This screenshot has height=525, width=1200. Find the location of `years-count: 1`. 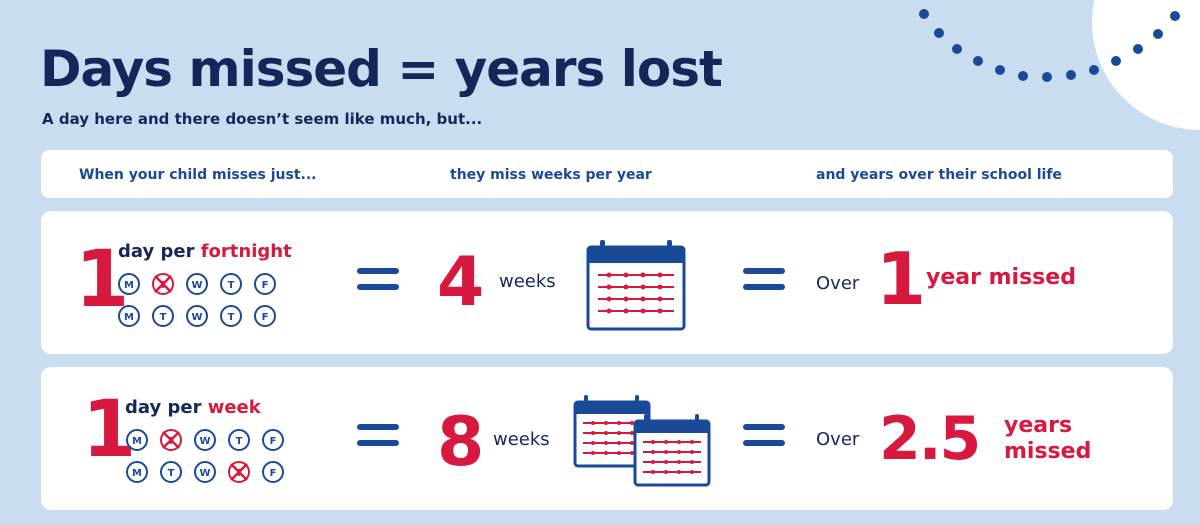

years-count: 1 is located at coordinates (901, 279).